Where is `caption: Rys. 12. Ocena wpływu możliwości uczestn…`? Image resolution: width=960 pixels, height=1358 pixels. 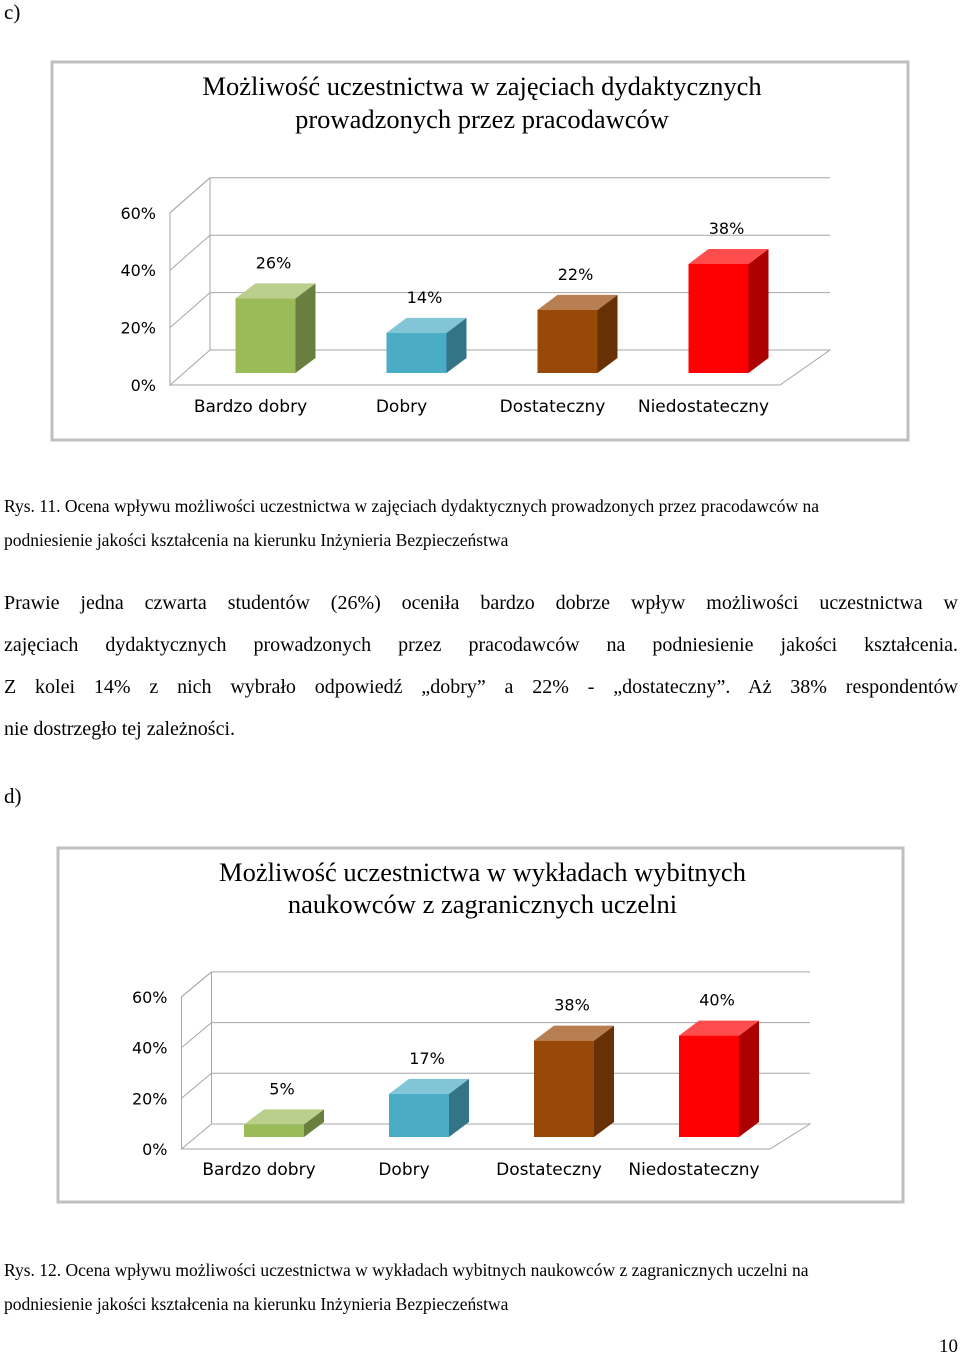
caption: Rys. 12. Ocena wpływu możliwości uczestn… is located at coordinates (406, 1270).